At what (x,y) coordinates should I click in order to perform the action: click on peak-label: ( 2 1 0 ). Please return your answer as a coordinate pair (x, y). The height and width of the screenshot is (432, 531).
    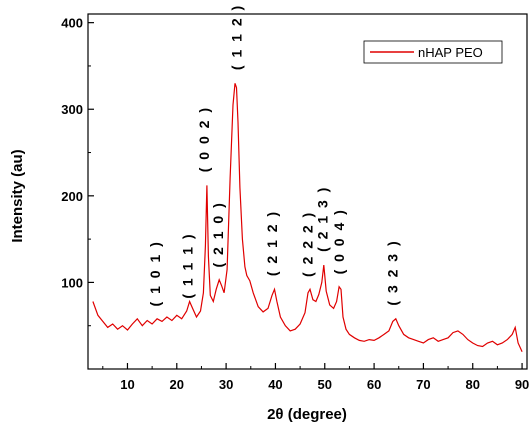
    Looking at the image, I should click on (218, 234).